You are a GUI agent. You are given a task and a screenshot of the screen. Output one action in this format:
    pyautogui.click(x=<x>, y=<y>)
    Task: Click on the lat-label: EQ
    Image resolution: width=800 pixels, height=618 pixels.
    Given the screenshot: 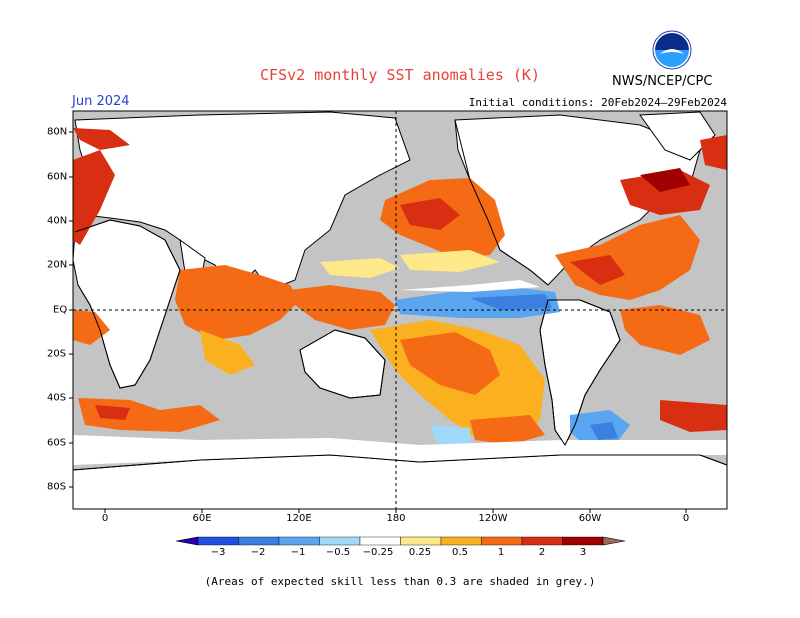 What is the action you would take?
    pyautogui.click(x=60, y=310)
    